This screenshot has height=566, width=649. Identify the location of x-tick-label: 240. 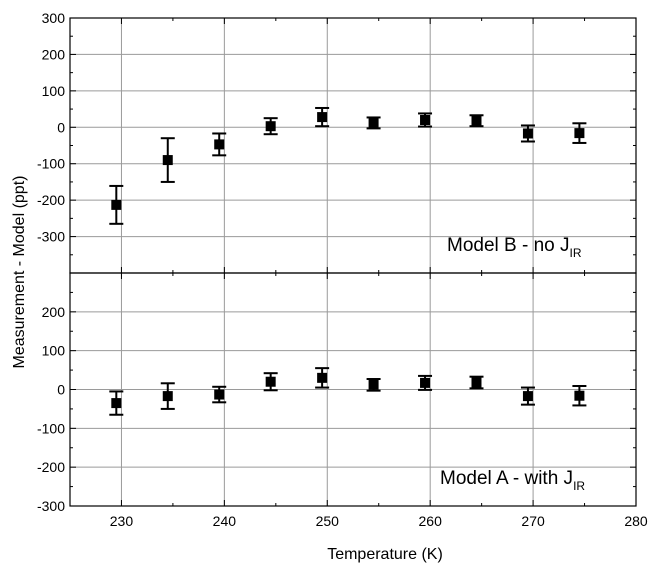
(225, 521).